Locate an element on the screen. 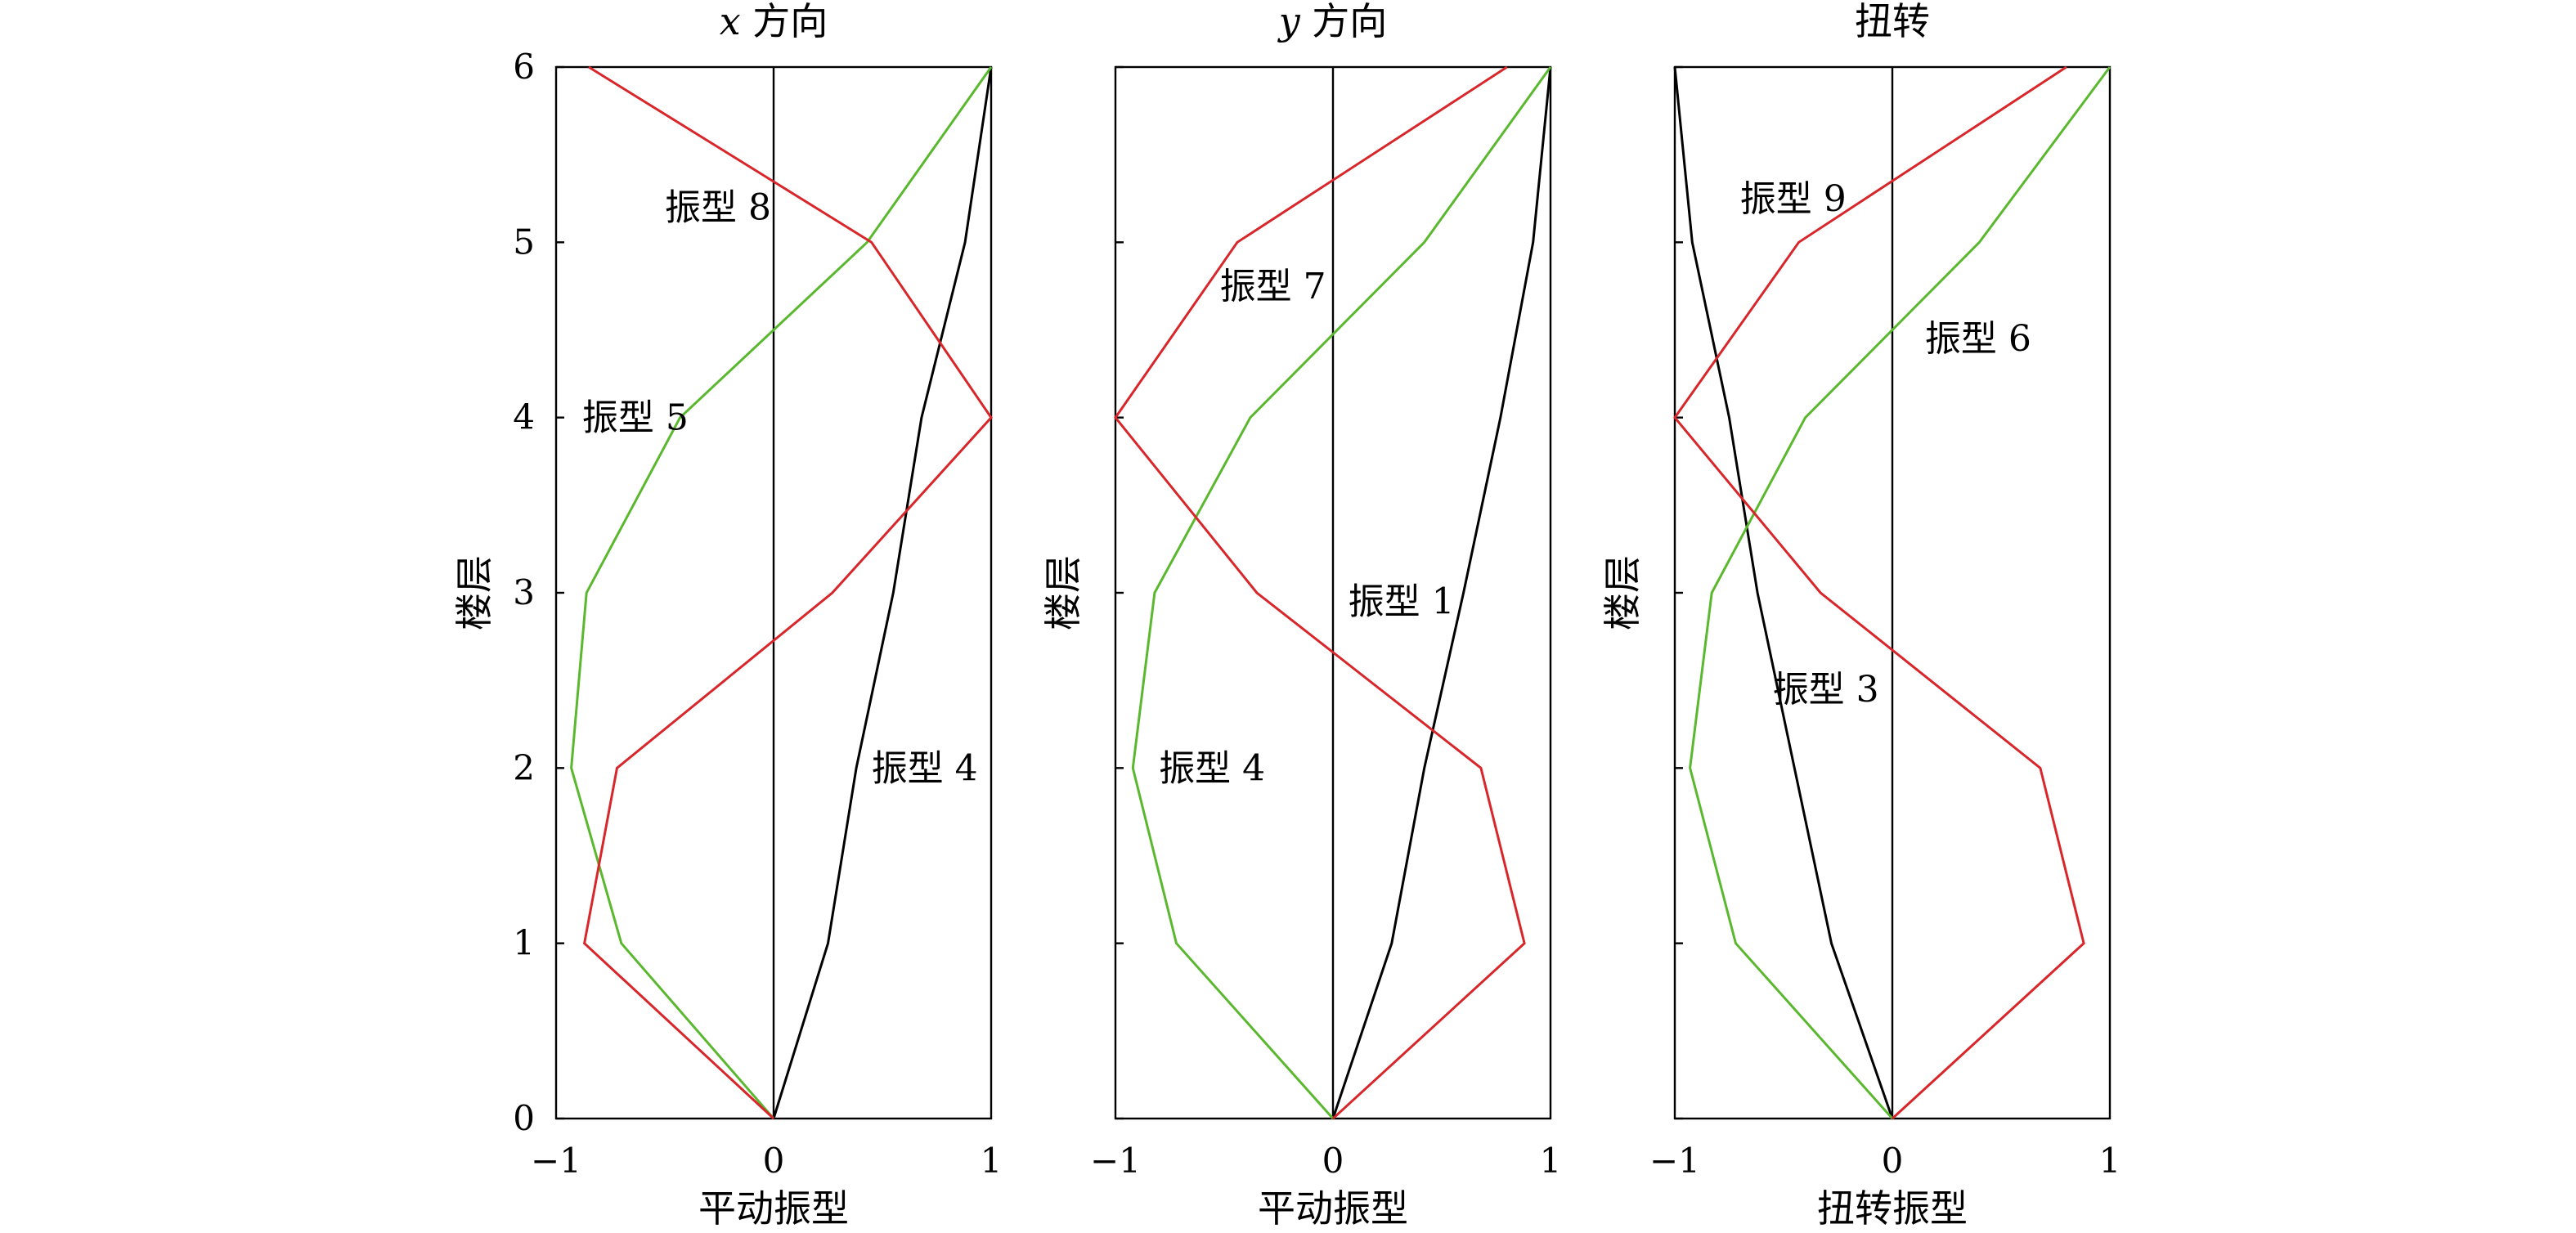 This screenshot has width=2576, height=1233. y-tick-label: 1 is located at coordinates (524, 943).